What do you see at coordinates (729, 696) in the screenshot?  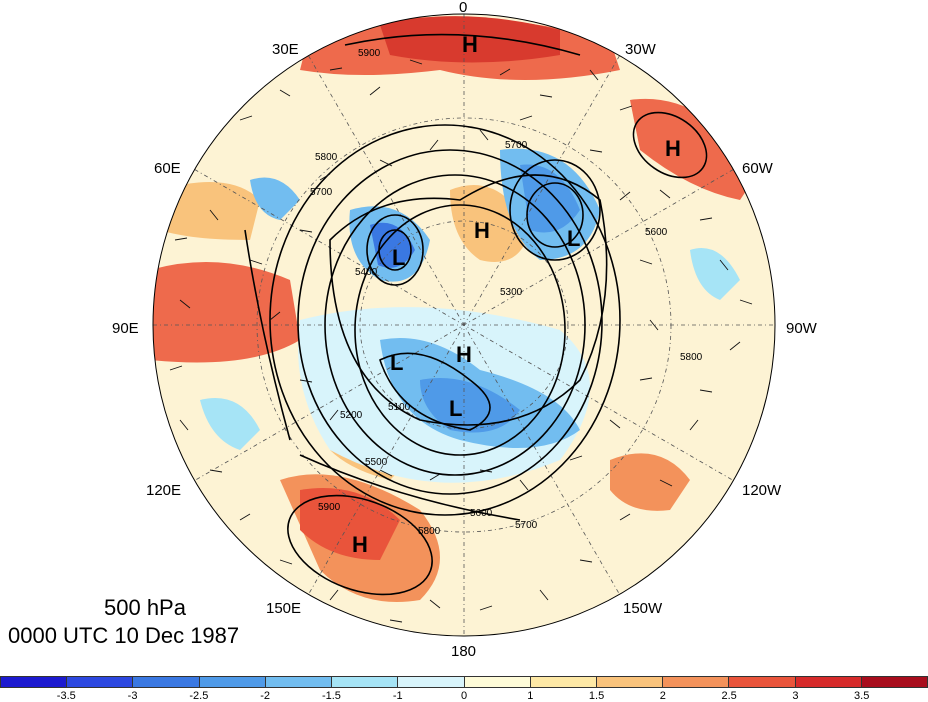 I see `colorbar-tick-label: 2.5` at bounding box center [729, 696].